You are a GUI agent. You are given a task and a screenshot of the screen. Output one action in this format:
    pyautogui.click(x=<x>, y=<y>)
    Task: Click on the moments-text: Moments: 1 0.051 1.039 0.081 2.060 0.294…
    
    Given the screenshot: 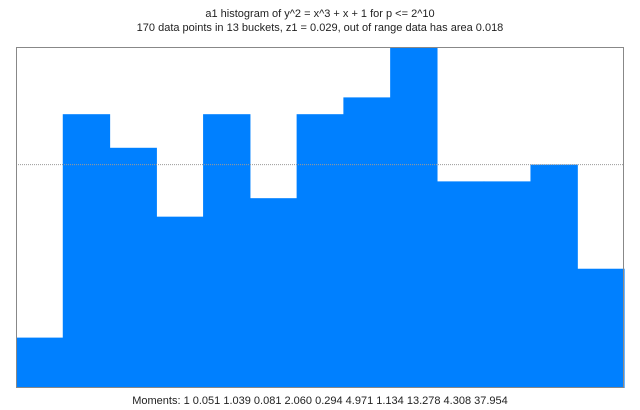 What is the action you would take?
    pyautogui.click(x=320, y=401)
    